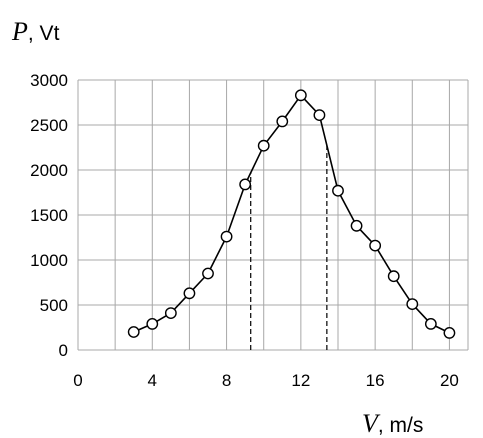 The width and height of the screenshot is (483, 438). Describe the element at coordinates (77, 380) in the screenshot. I see `x-tick-label: 0` at that location.